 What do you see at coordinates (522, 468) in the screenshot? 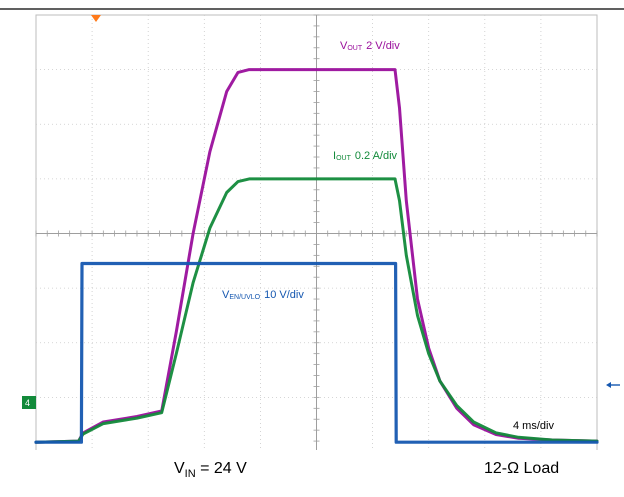
I see `load-condition: 12-Ω Load` at bounding box center [522, 468].